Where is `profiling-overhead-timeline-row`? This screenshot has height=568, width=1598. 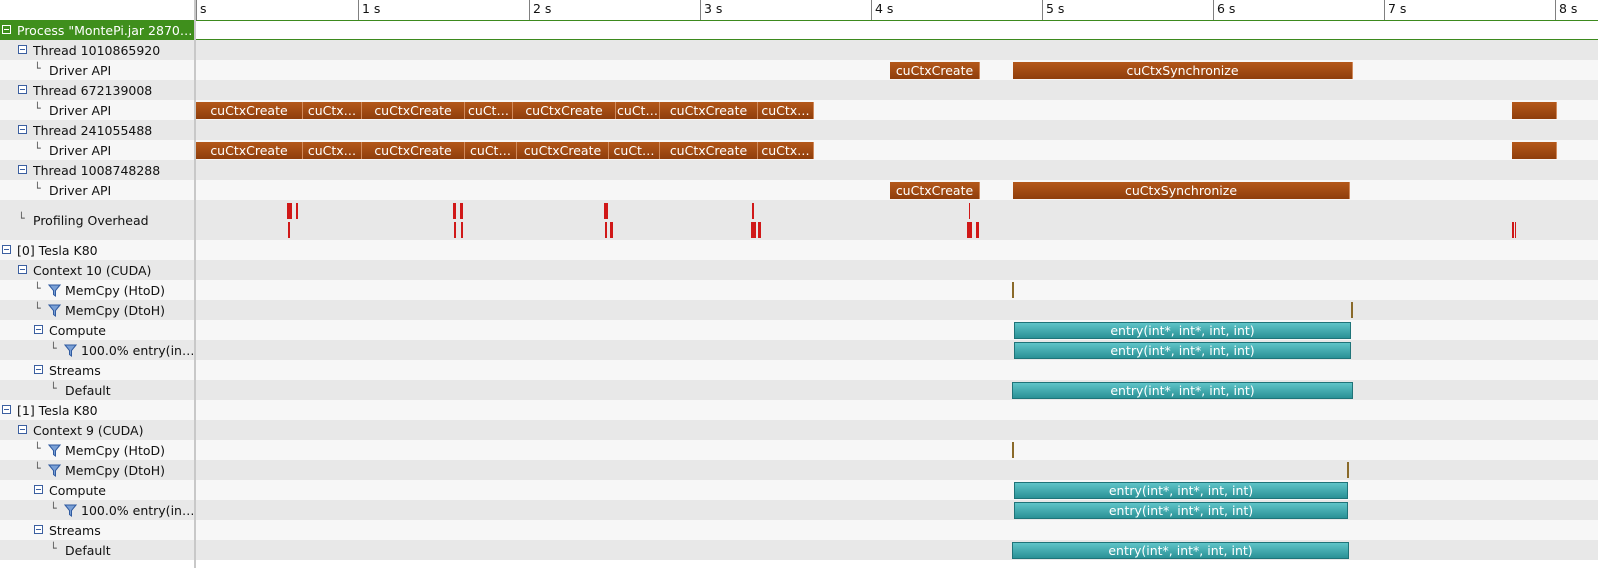
profiling-overhead-timeline-row is located at coordinates (897, 220).